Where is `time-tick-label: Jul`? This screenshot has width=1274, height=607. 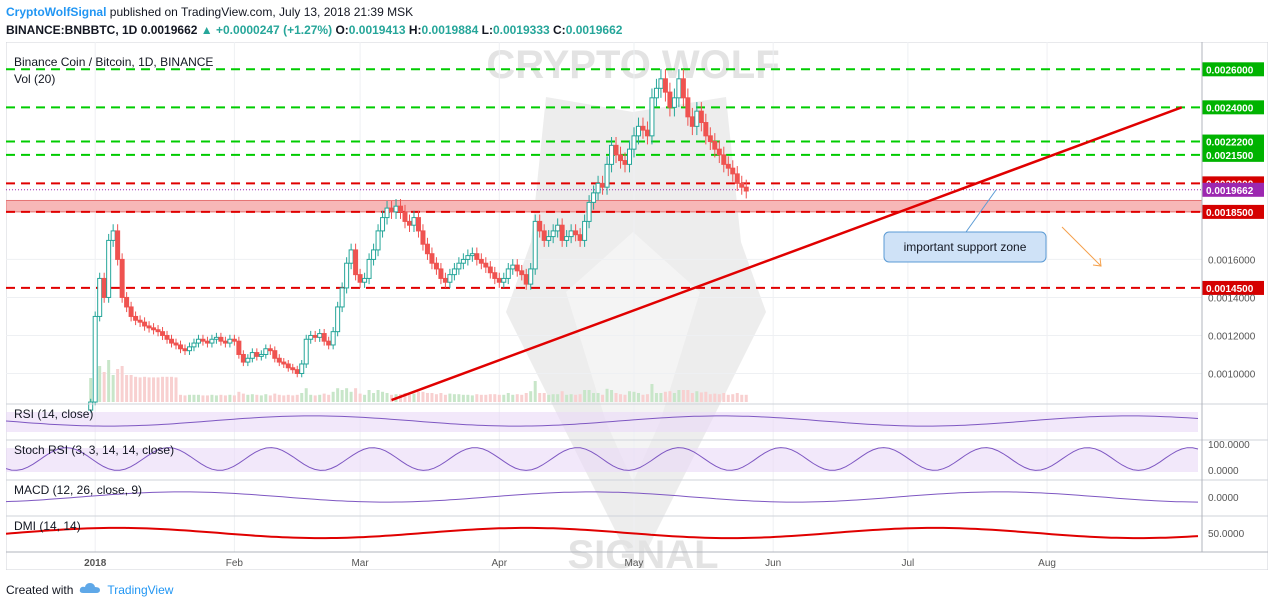
time-tick-label: Jul is located at coordinates (907, 563).